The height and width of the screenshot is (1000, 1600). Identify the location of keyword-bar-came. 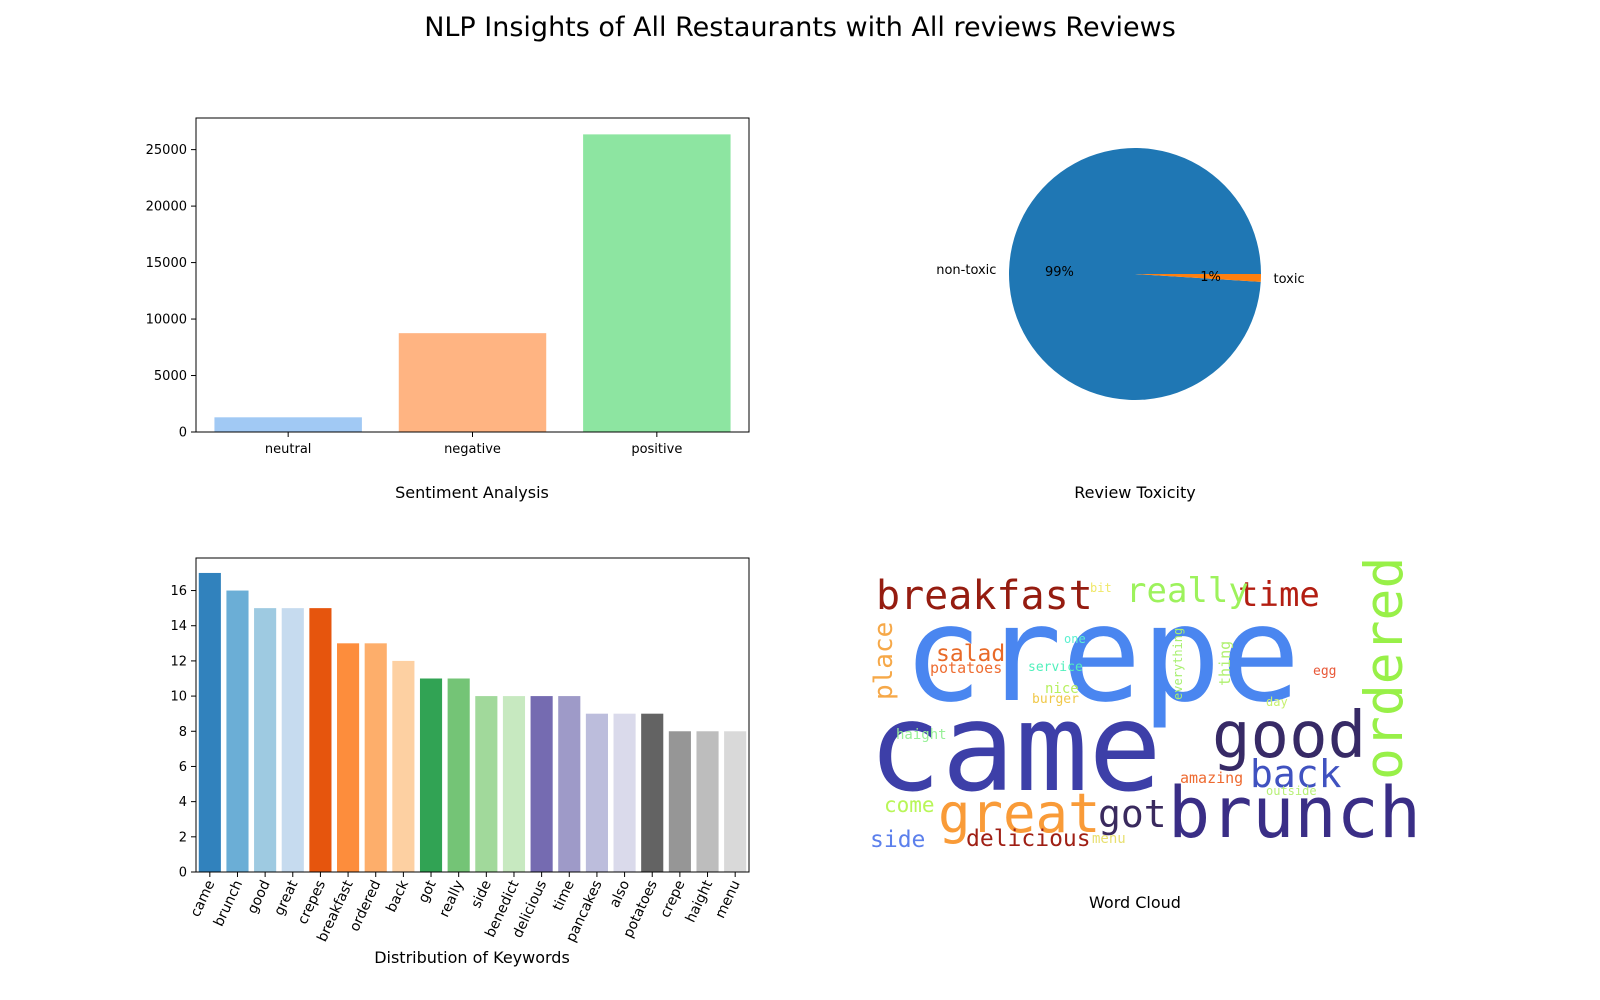
(209, 722).